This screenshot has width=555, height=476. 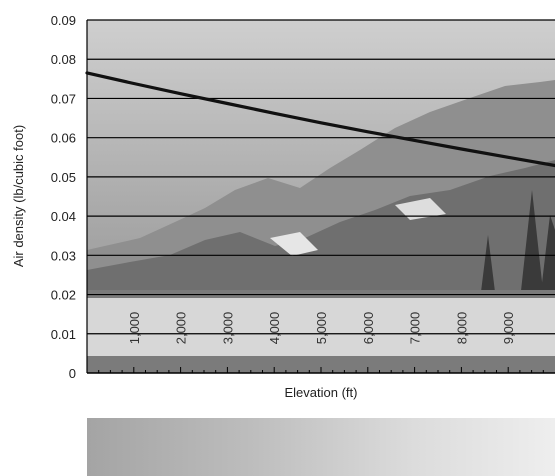 What do you see at coordinates (63, 59) in the screenshot?
I see `y-tick-label: 0.08` at bounding box center [63, 59].